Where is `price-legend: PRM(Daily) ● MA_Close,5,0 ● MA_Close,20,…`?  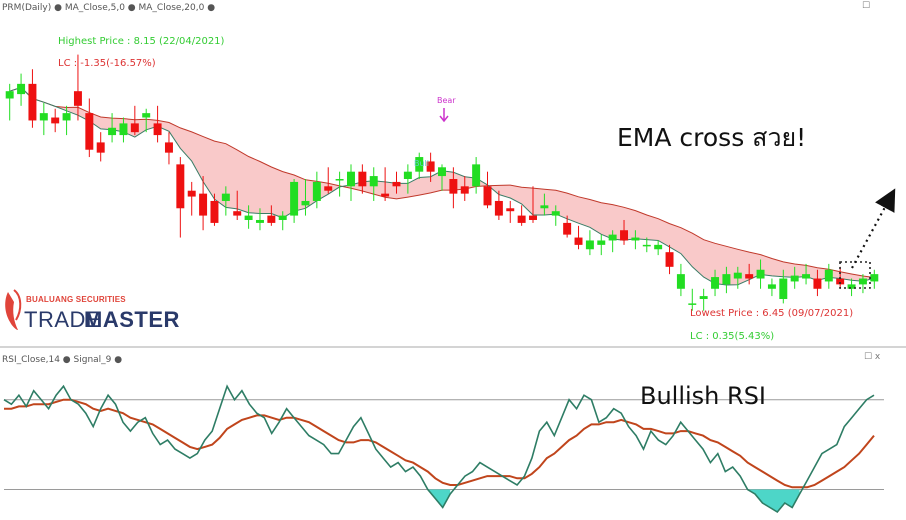 price-legend: PRM(Daily) ● MA_Close,5,0 ● MA_Close,20,… is located at coordinates (108, 8).